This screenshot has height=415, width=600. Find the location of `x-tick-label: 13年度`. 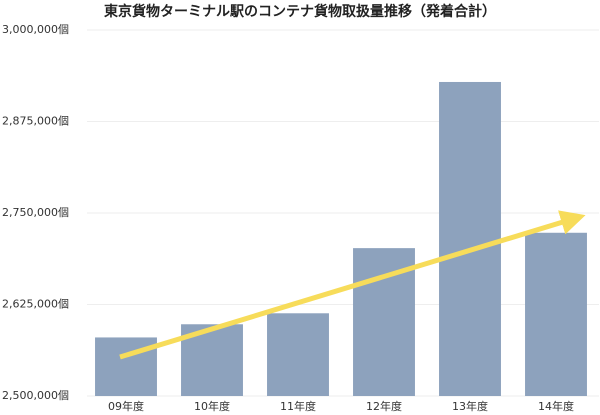

x-tick-label: 13年度 is located at coordinates (470, 406).